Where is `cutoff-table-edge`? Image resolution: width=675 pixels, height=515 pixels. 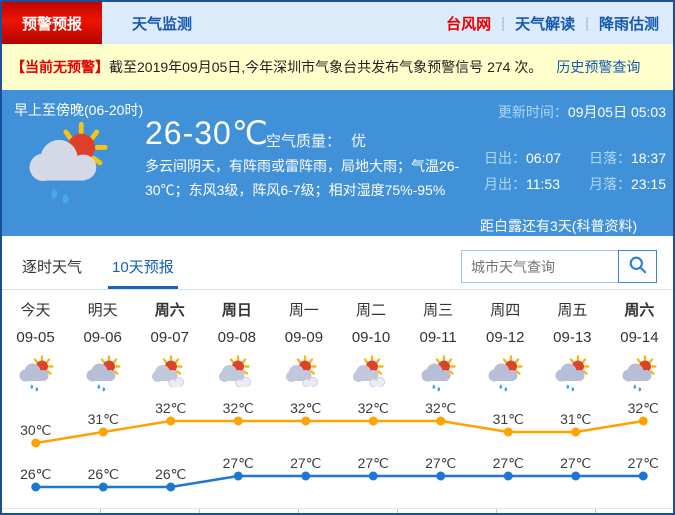 cutoff-table-edge is located at coordinates (337, 510).